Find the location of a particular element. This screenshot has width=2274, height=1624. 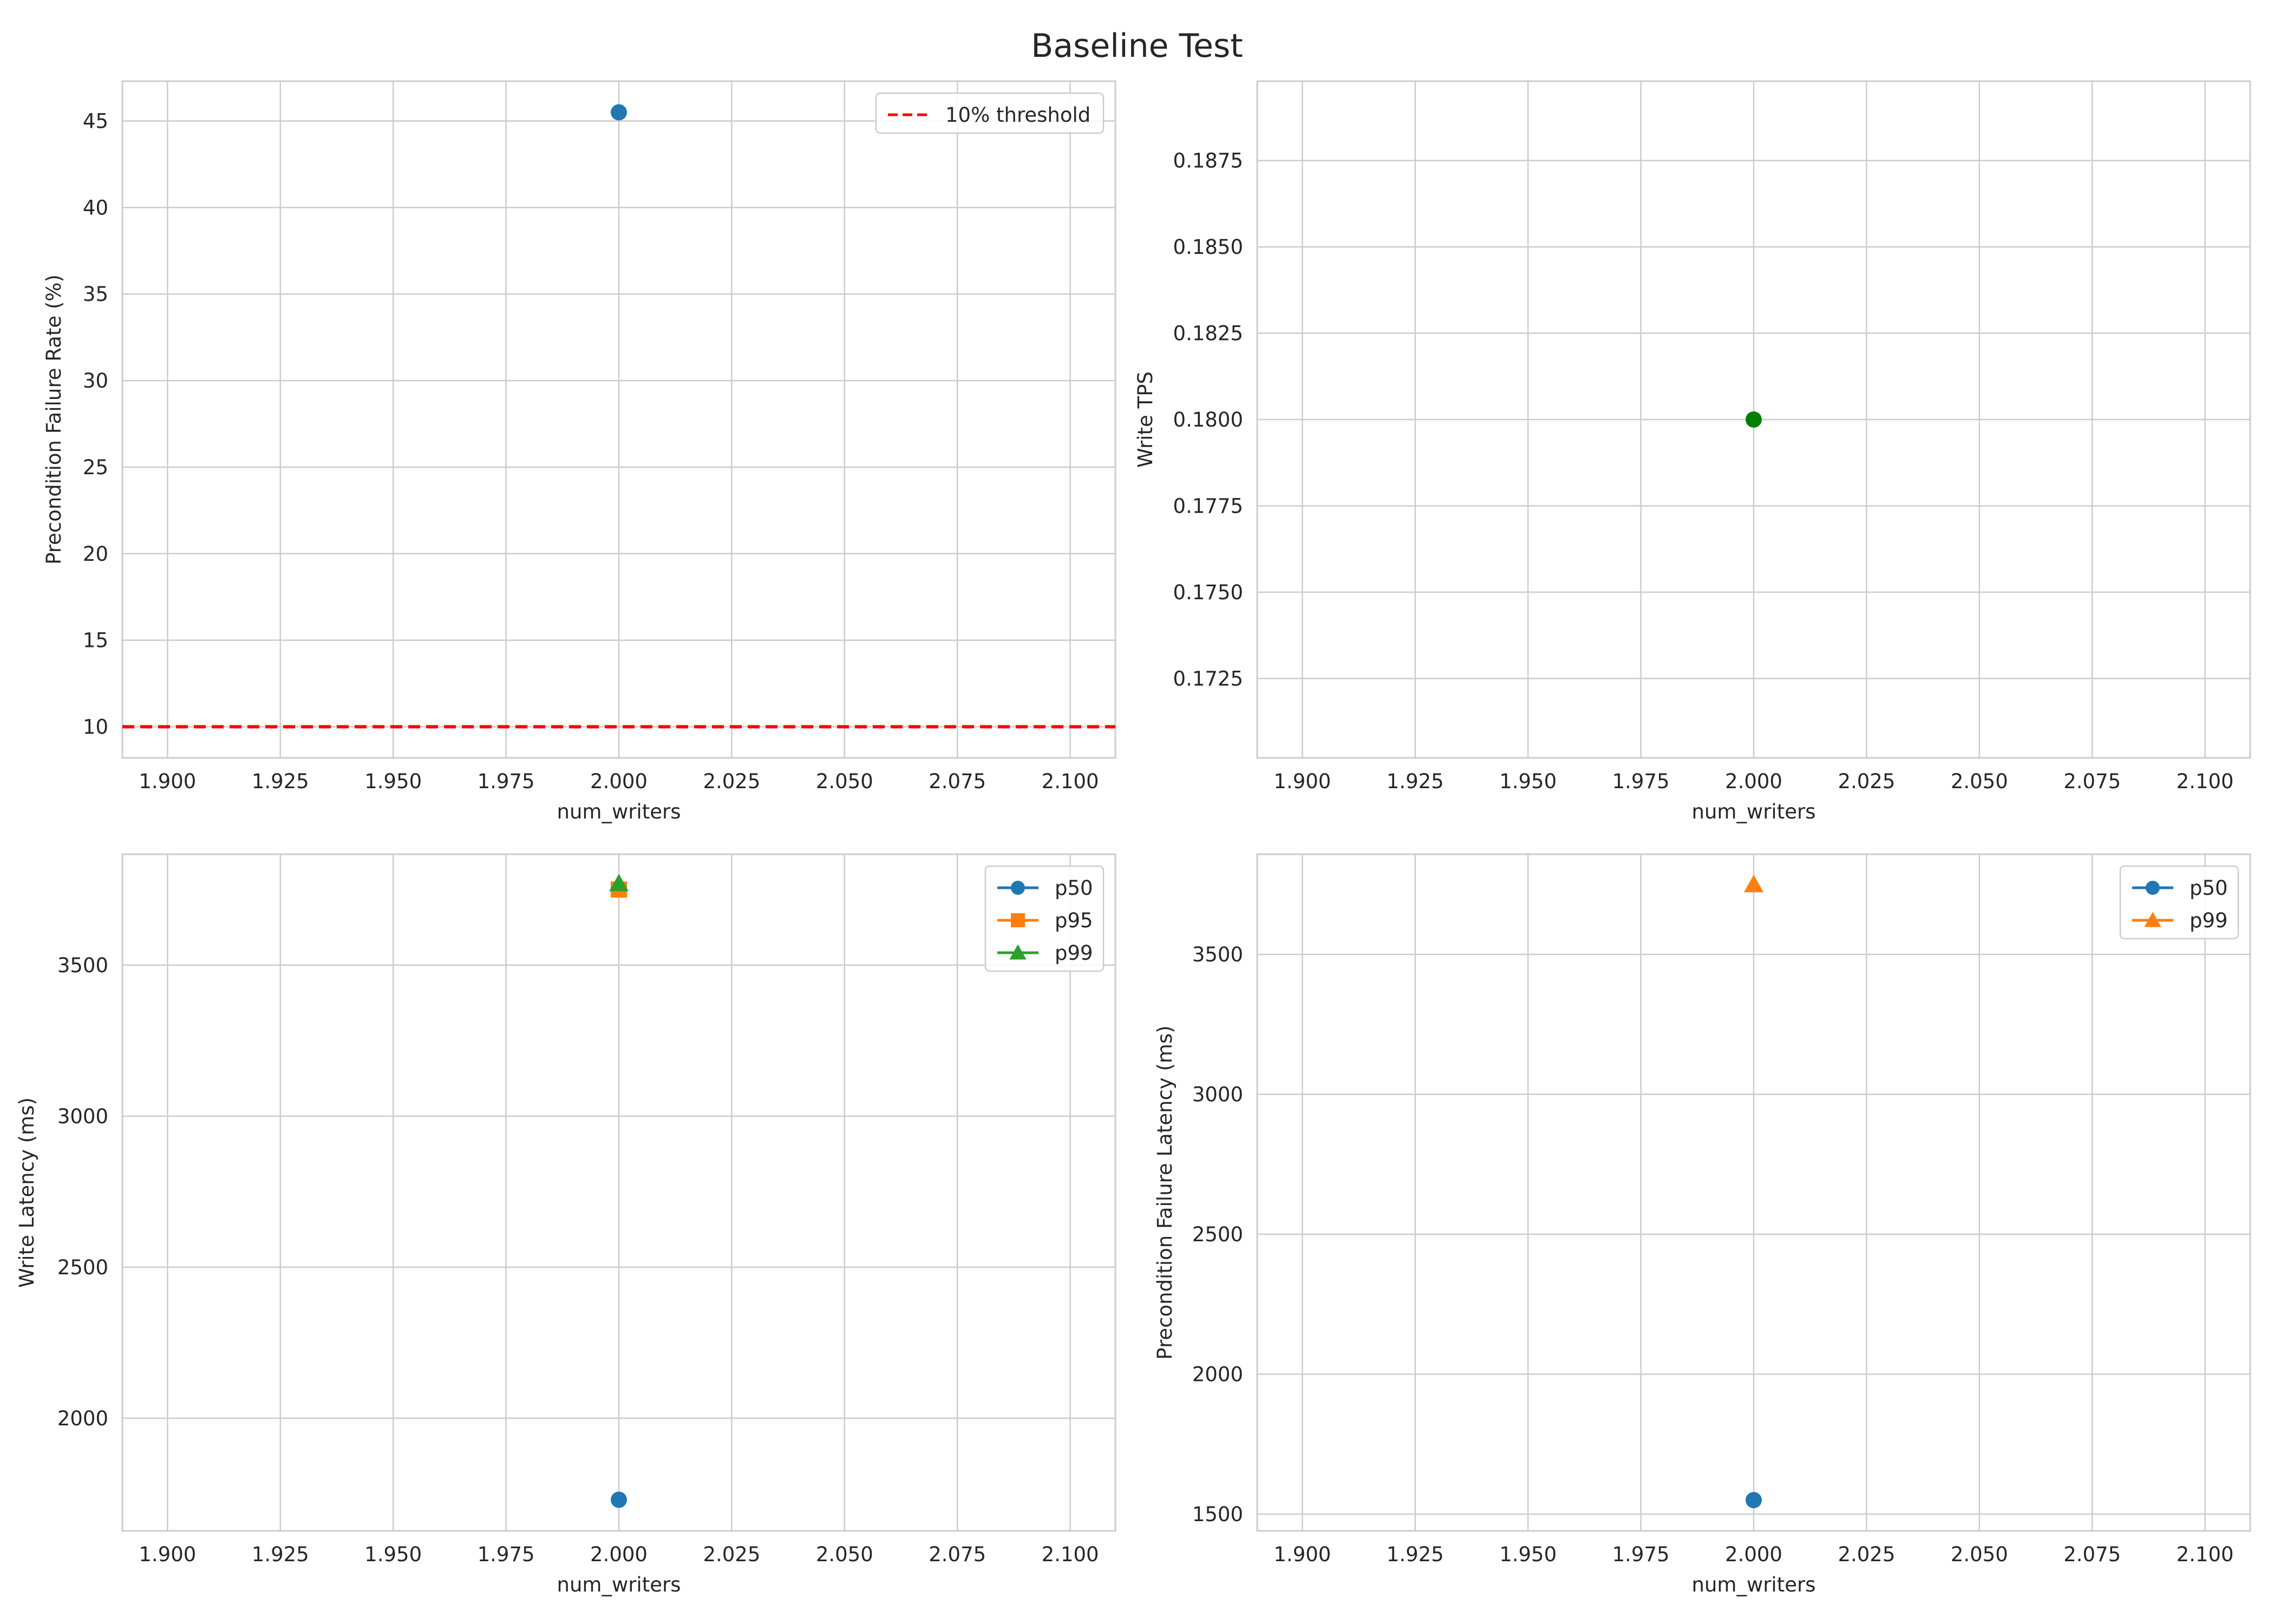

y-tick-label: 0.1825 is located at coordinates (1208, 333).